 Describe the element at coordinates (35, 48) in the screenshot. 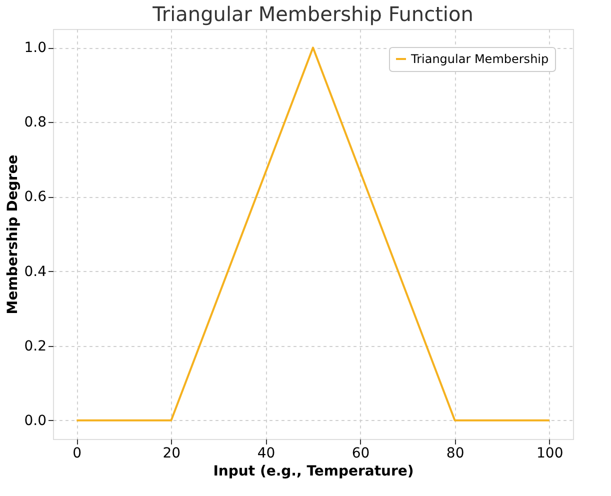

I see `y-tick-label: 1.0` at that location.